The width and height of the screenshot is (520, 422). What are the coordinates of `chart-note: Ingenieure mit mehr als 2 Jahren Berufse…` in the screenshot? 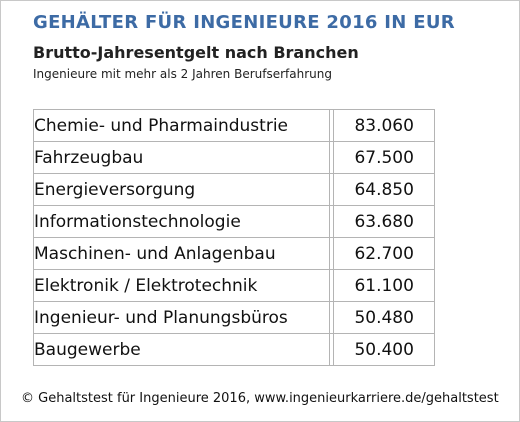 It's located at (182, 74).